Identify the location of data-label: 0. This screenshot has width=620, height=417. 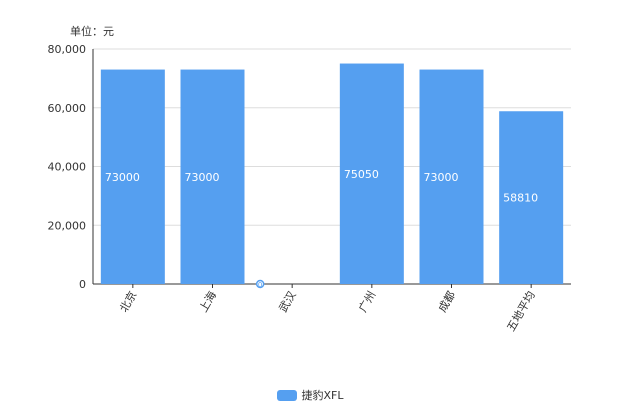
(260, 285).